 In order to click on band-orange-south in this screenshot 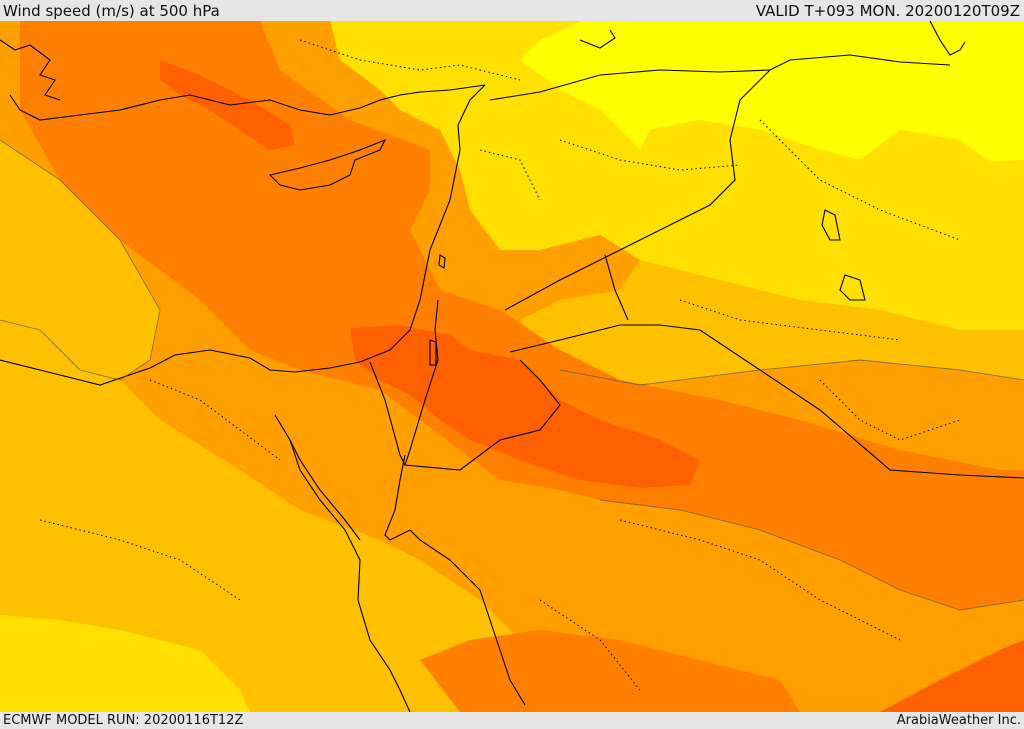, I will do `click(610, 671)`.